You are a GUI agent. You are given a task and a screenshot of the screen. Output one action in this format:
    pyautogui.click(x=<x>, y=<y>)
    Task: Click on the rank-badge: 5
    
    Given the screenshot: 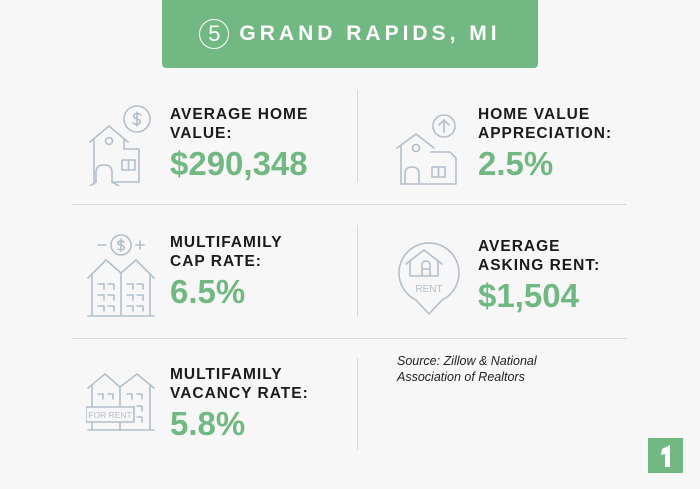 What is the action you would take?
    pyautogui.click(x=214, y=34)
    